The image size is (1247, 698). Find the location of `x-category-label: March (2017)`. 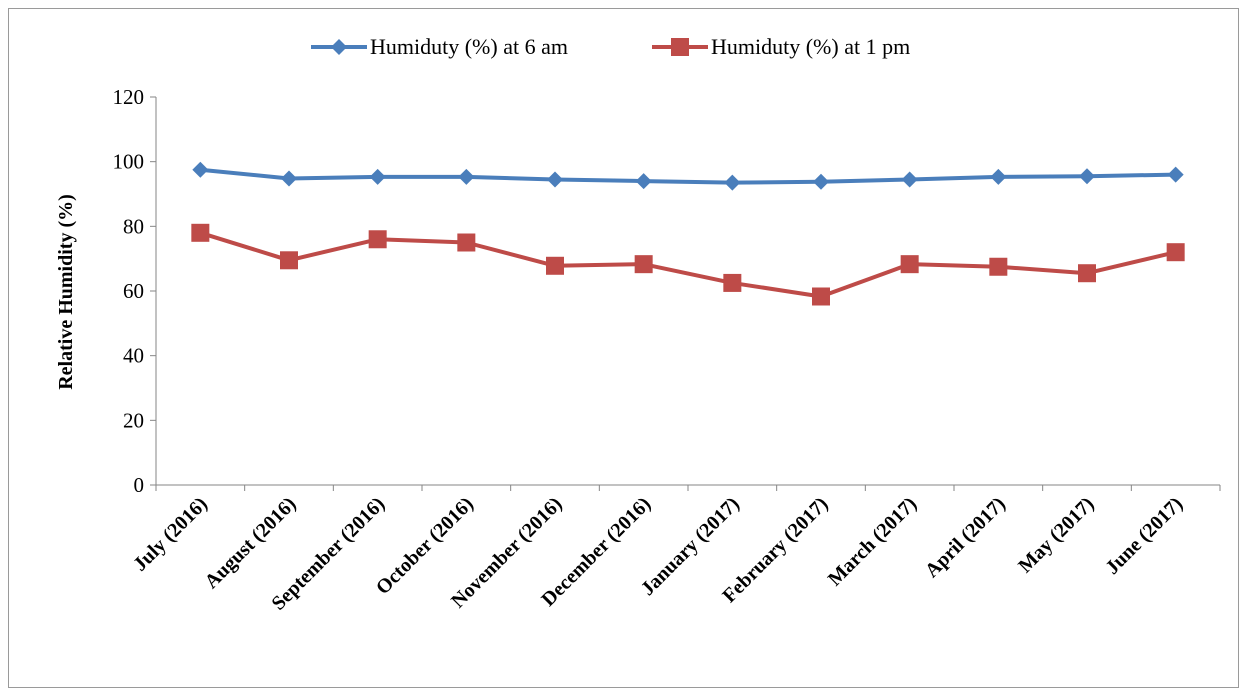

x-category-label: March (2017) is located at coordinates (872, 541).